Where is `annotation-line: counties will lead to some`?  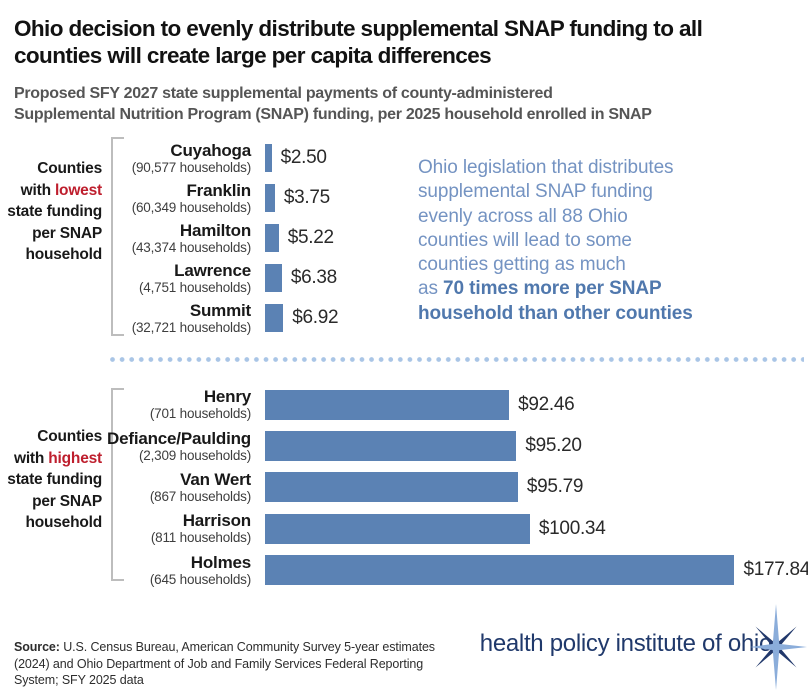 annotation-line: counties will lead to some is located at coordinates (525, 240).